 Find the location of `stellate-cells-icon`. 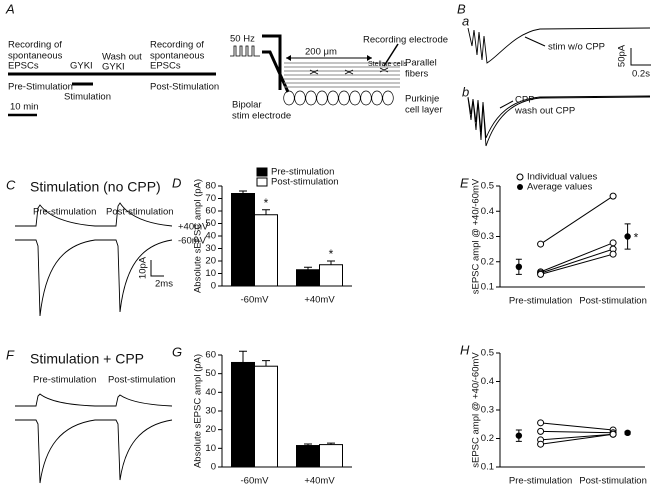

stellate-cells-icon is located at coordinates (349, 71).